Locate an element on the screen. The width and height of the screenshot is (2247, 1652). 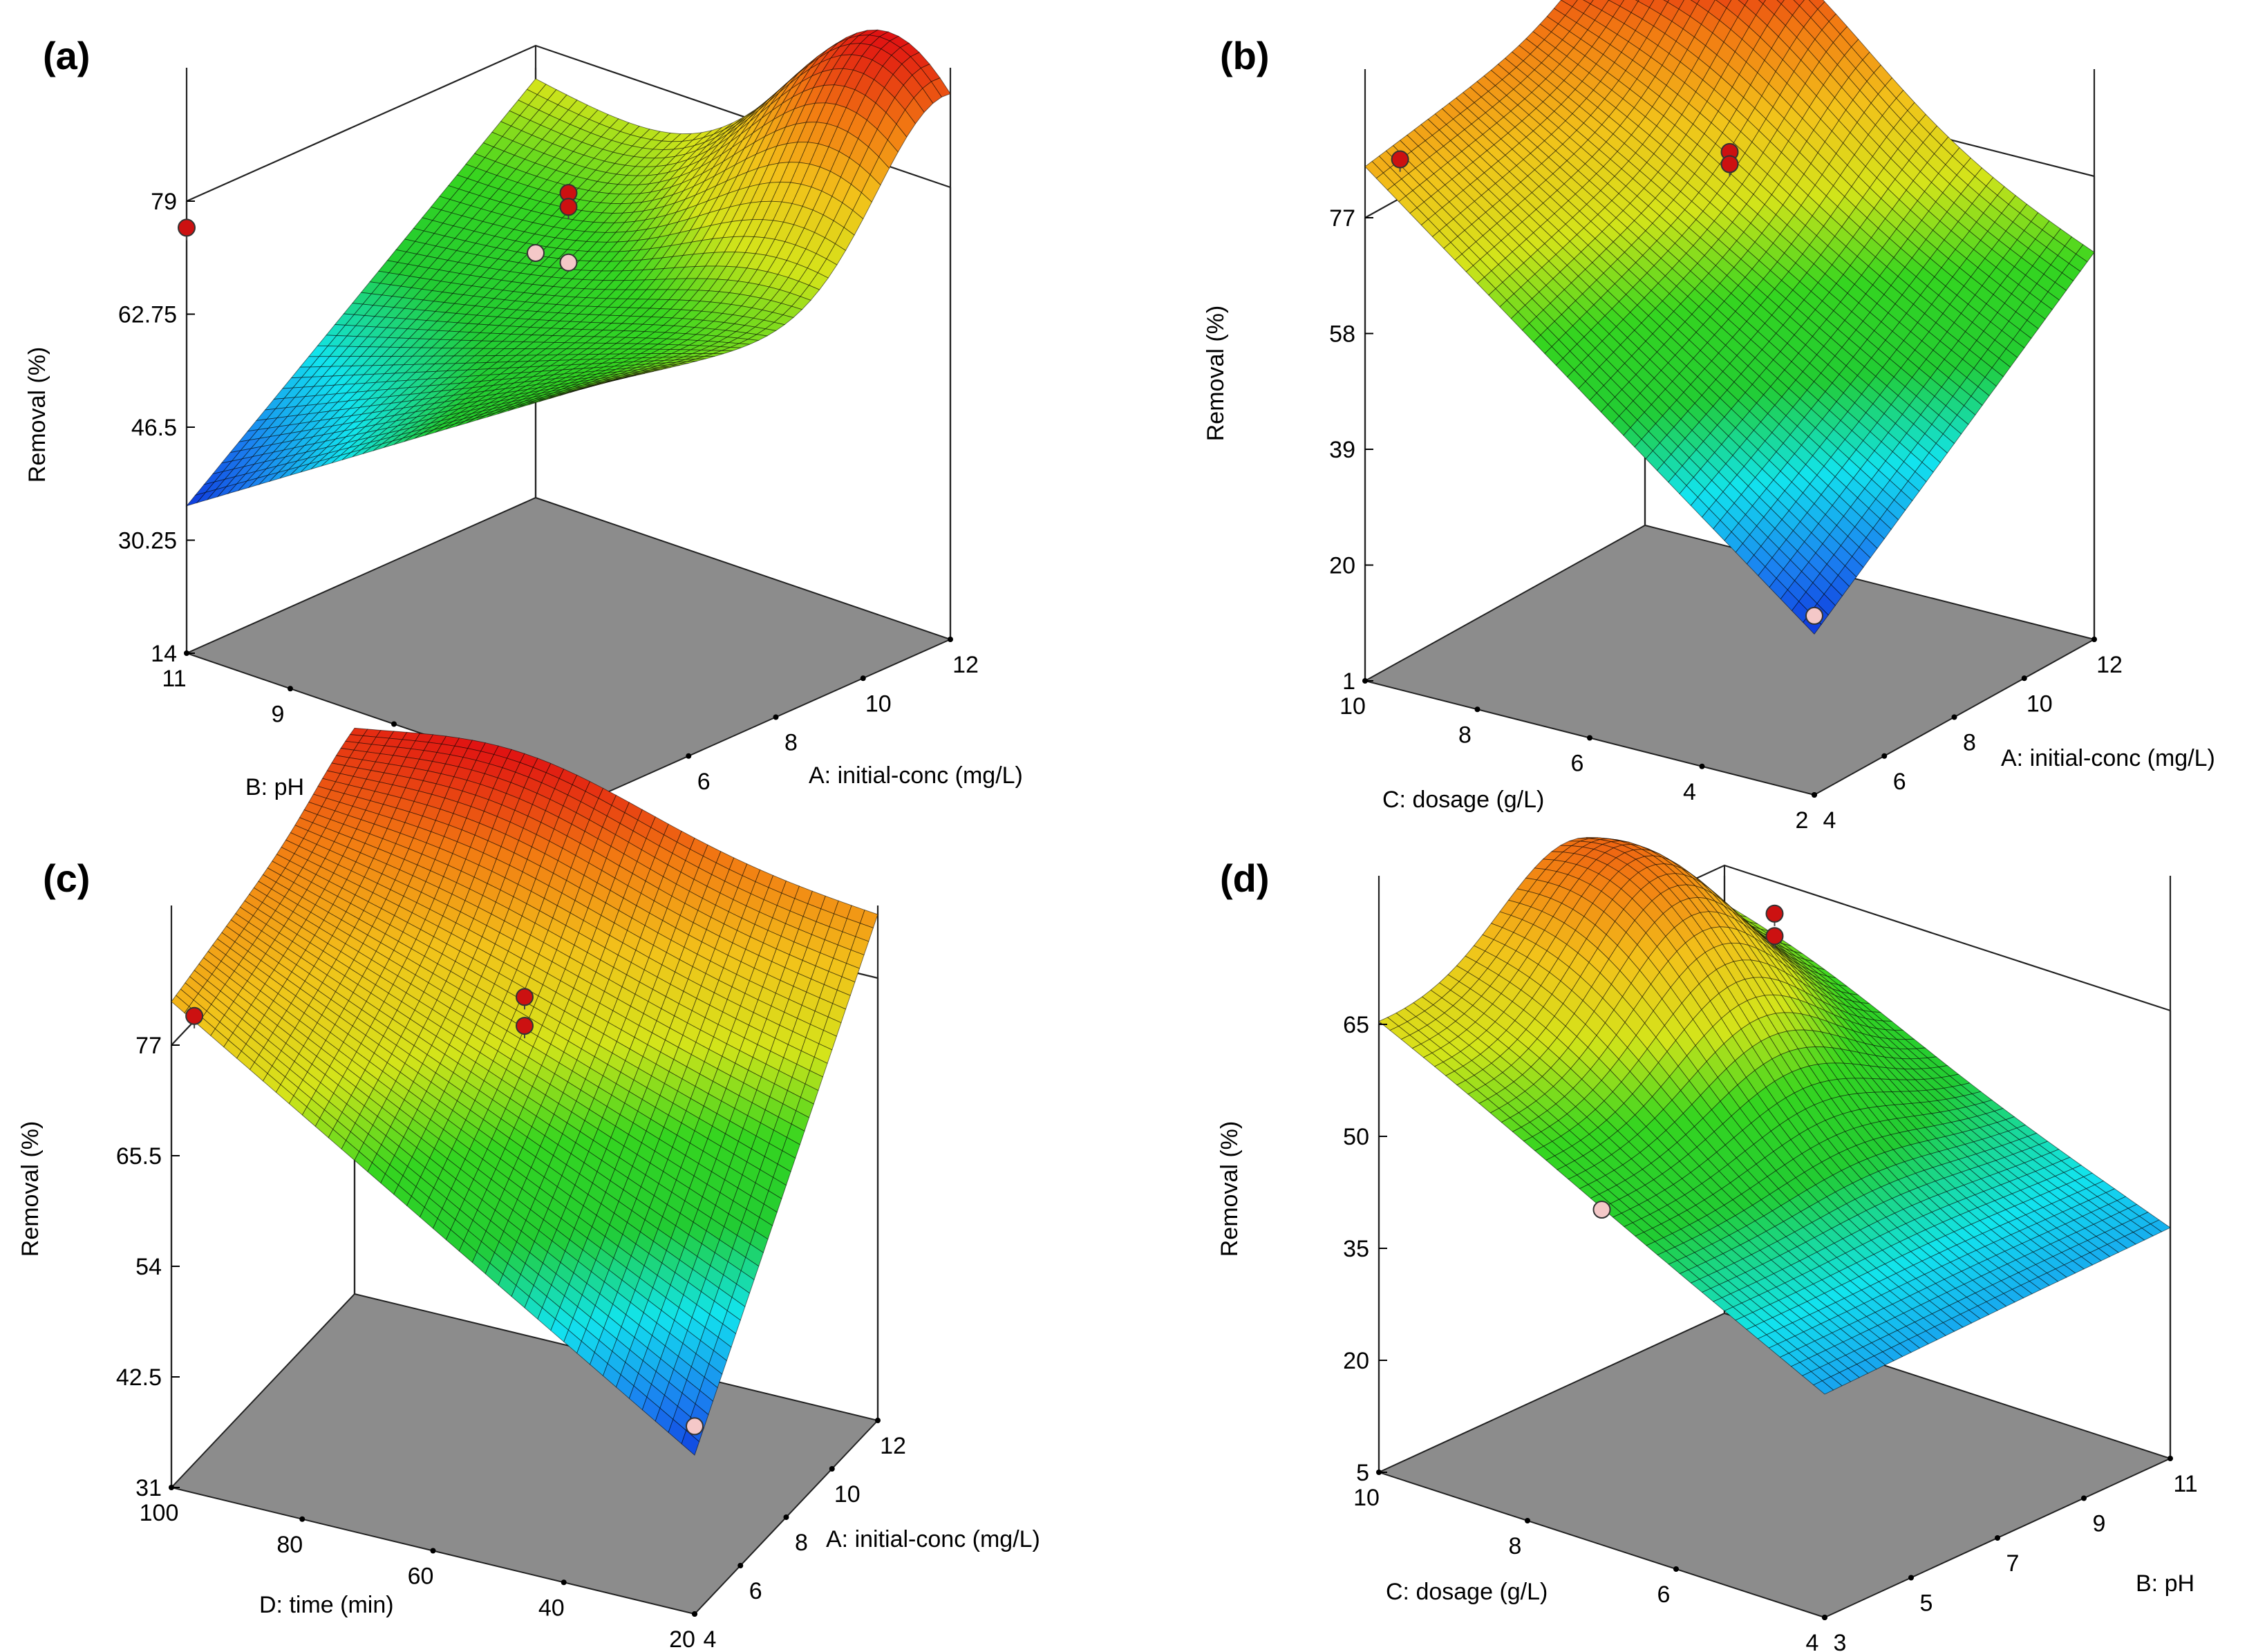
z-tick-label: 46.5 is located at coordinates (154, 428).